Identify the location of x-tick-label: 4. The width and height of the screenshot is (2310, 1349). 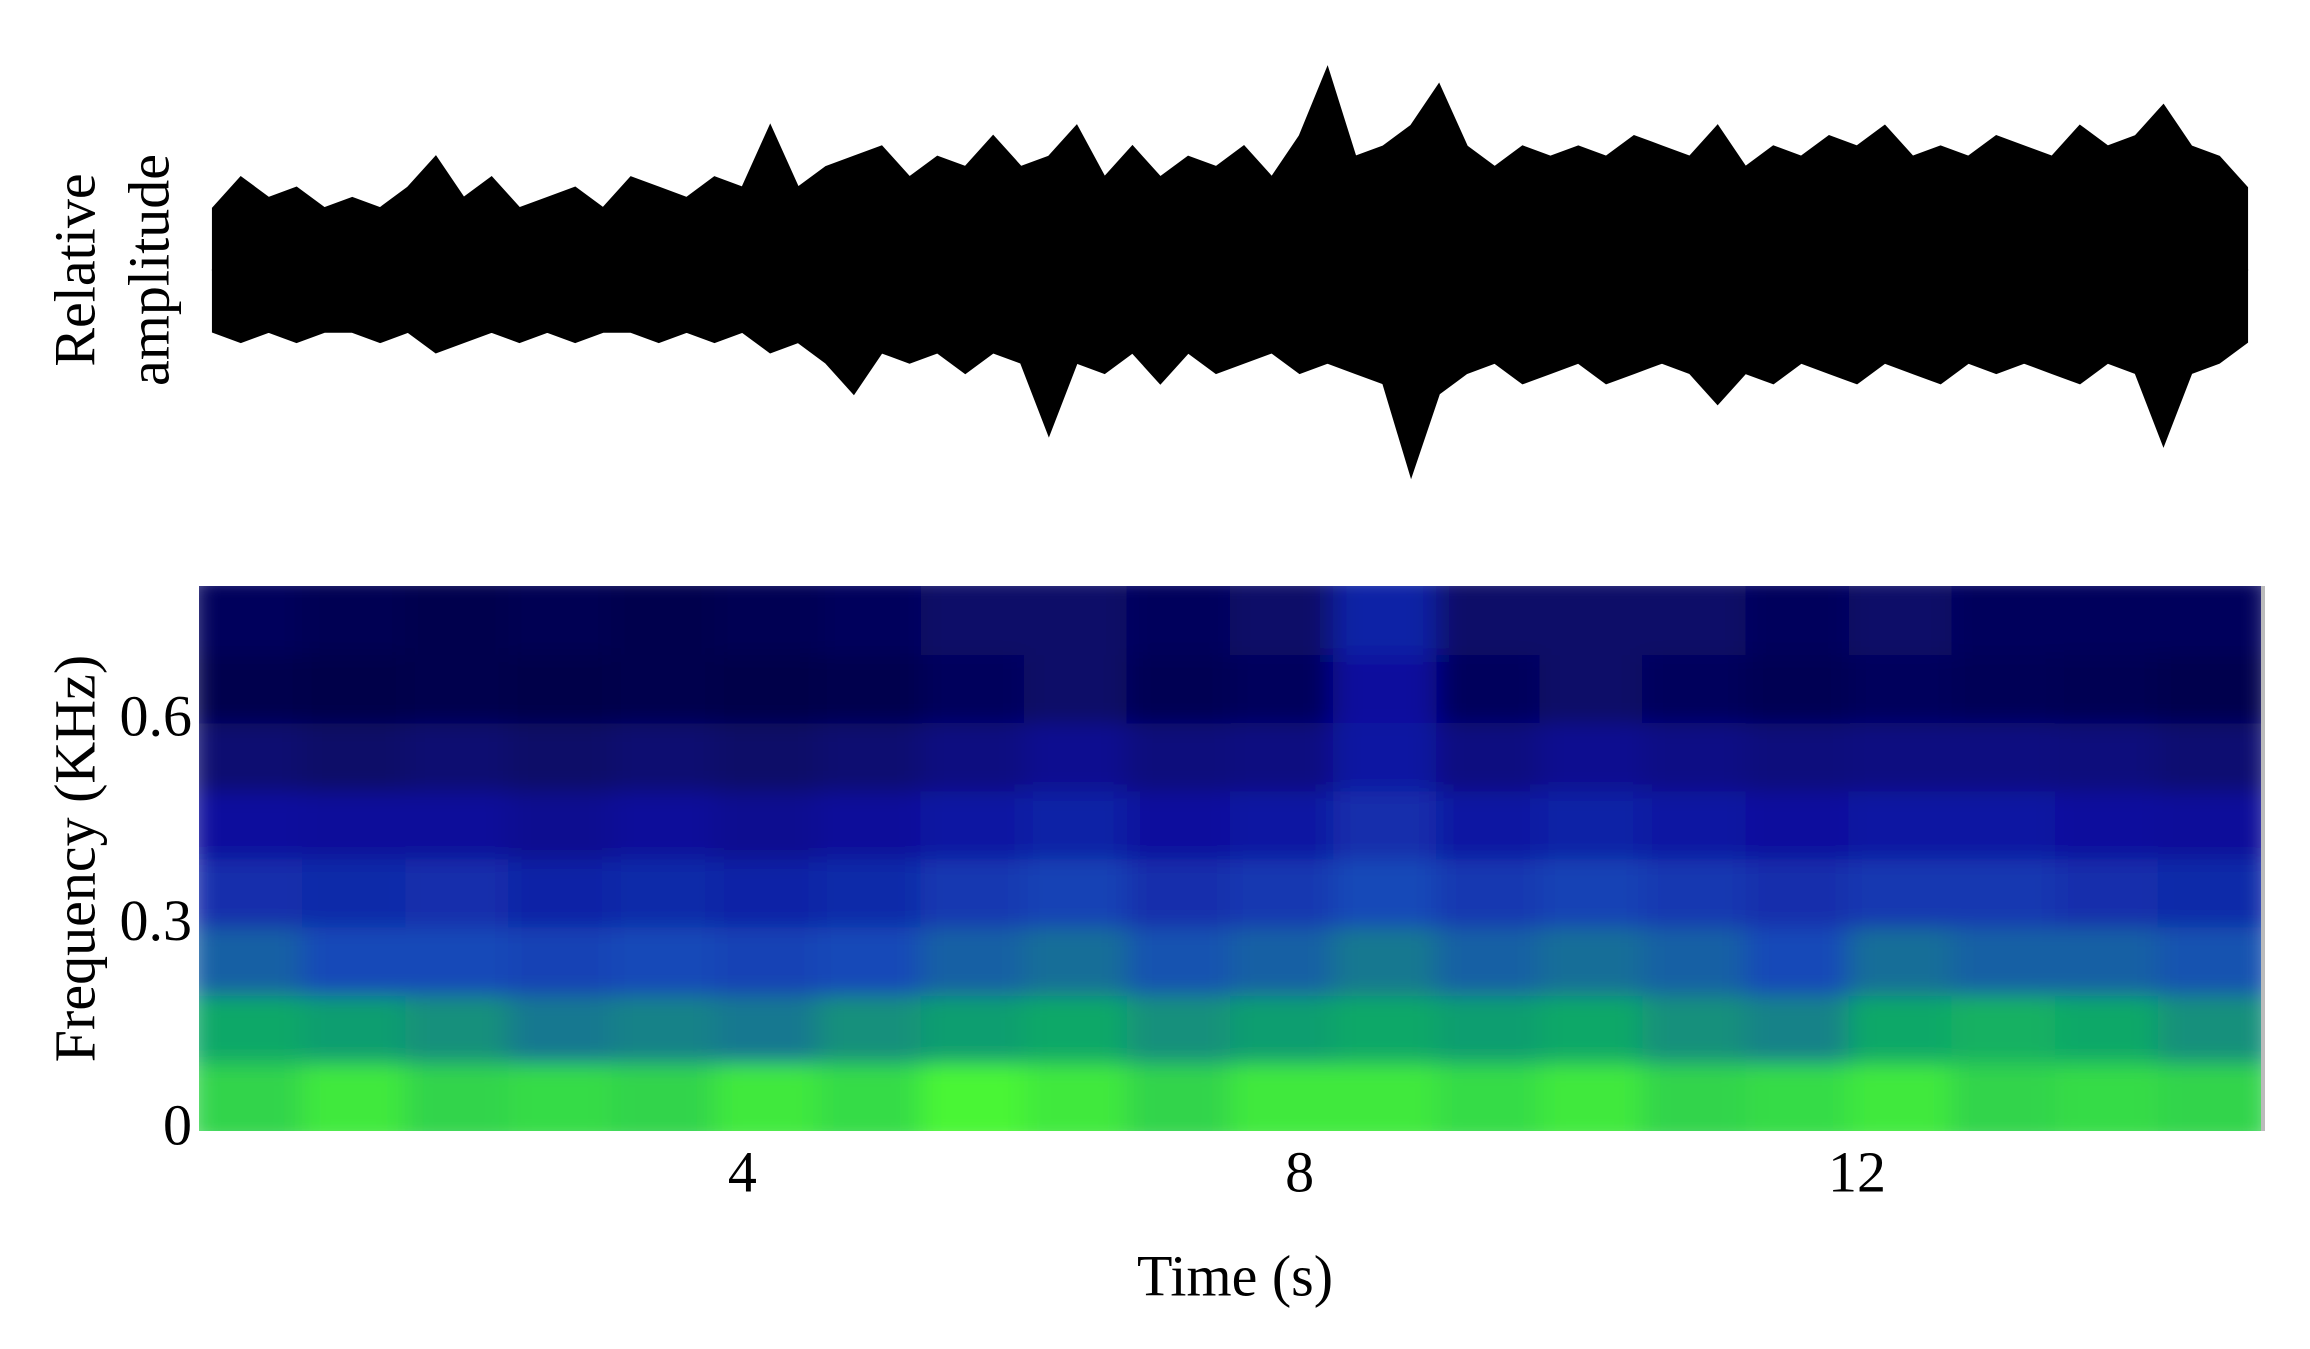
(742, 1171).